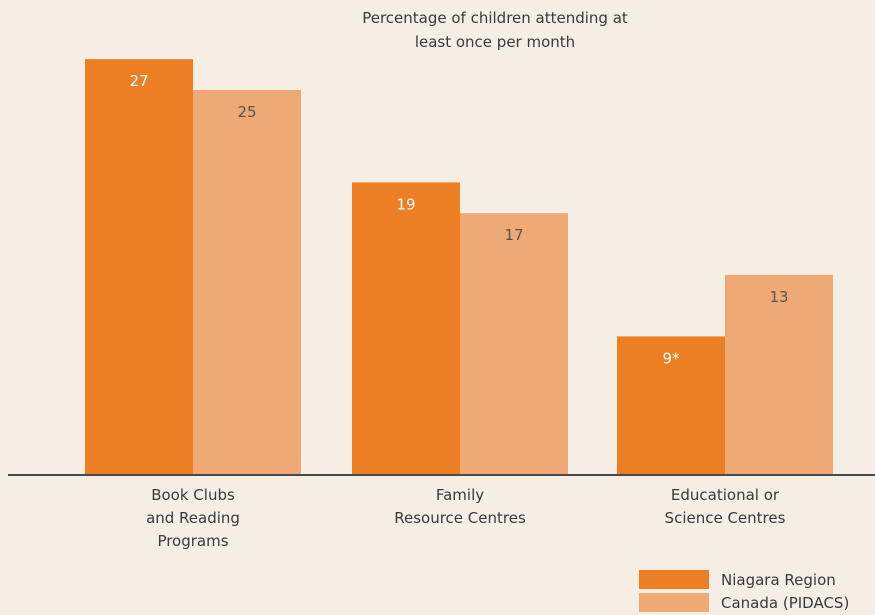 The image size is (875, 615). What do you see at coordinates (725, 495) in the screenshot?
I see `category-label-2-line-0: Educational or` at bounding box center [725, 495].